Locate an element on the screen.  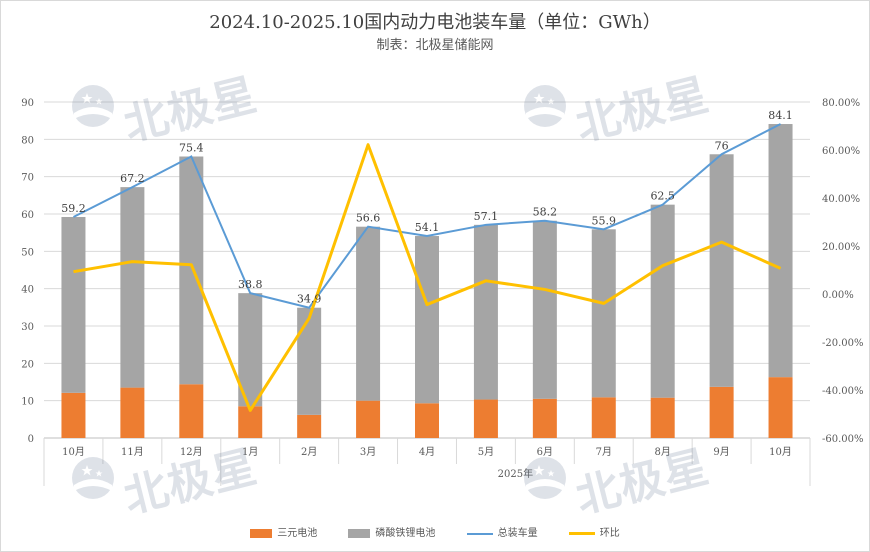
legend-label-total: 总装车量 is located at coordinates (517, 533).